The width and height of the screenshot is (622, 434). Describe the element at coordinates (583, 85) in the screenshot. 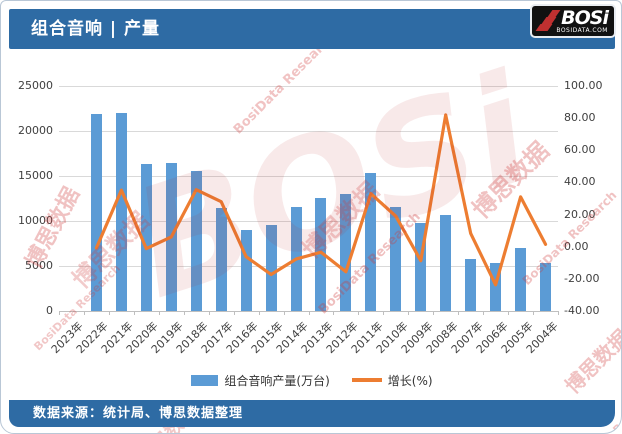

I see `right-axis-tick-label: 100.00` at that location.